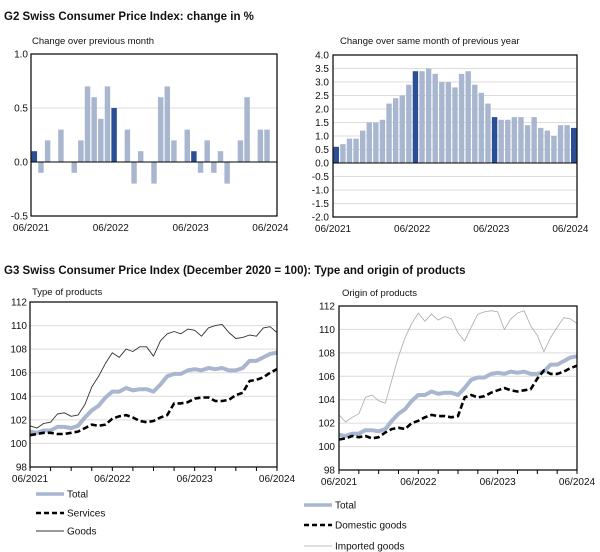  What do you see at coordinates (18, 444) in the screenshot?
I see `type-y-tick-label: 100` at bounding box center [18, 444].